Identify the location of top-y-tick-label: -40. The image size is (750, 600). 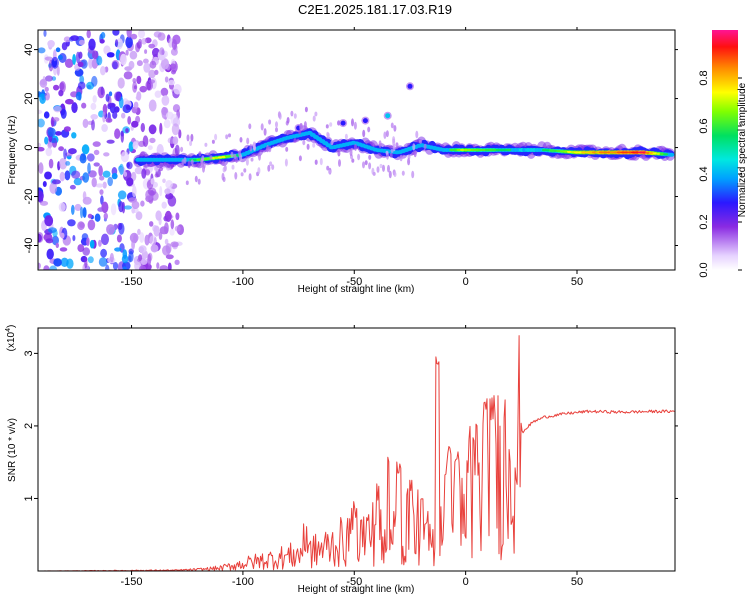
(29, 246).